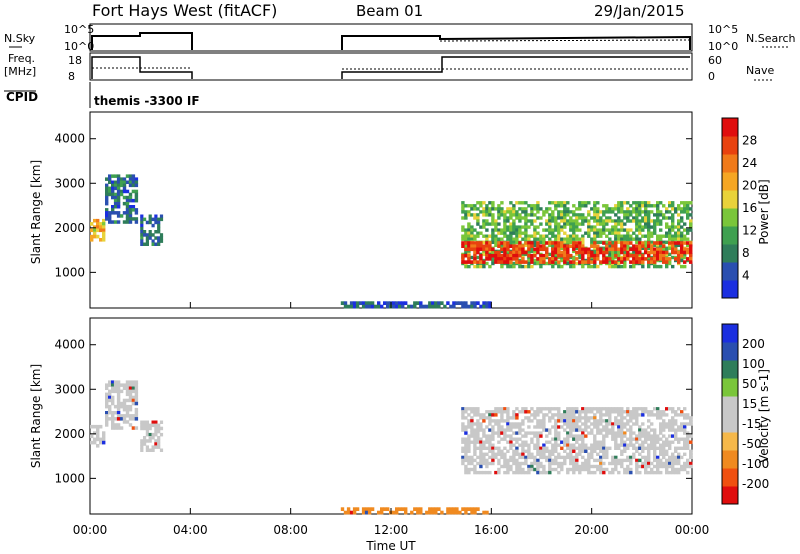 The height and width of the screenshot is (554, 800). Describe the element at coordinates (90, 530) in the screenshot. I see `x-tick-label: 00:00` at that location.